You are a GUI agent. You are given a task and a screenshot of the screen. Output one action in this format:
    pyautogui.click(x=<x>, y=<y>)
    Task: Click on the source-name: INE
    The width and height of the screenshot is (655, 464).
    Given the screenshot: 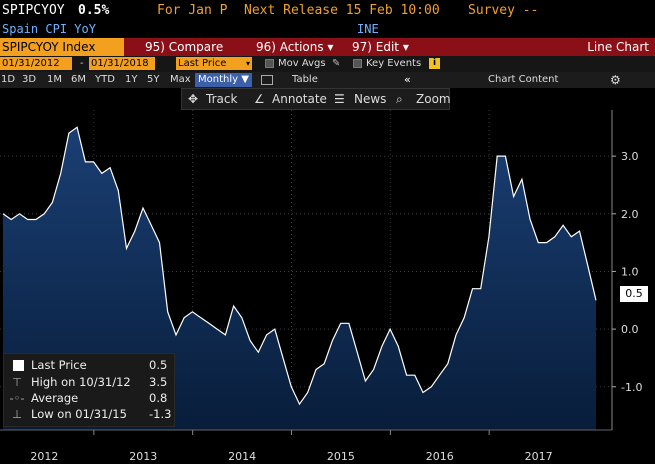 What is the action you would take?
    pyautogui.click(x=368, y=29)
    